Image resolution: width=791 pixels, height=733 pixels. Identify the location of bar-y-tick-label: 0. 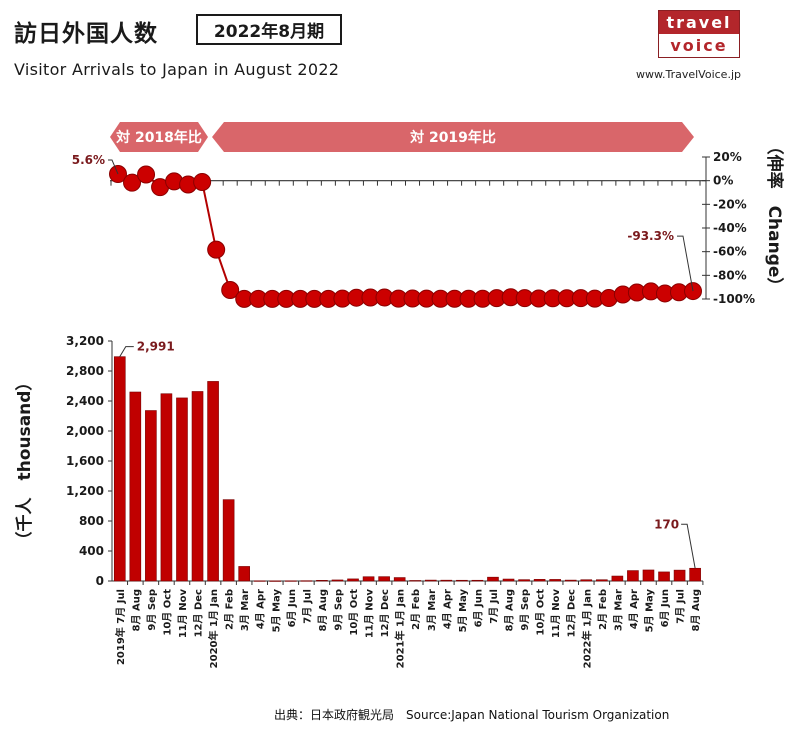
(100, 581).